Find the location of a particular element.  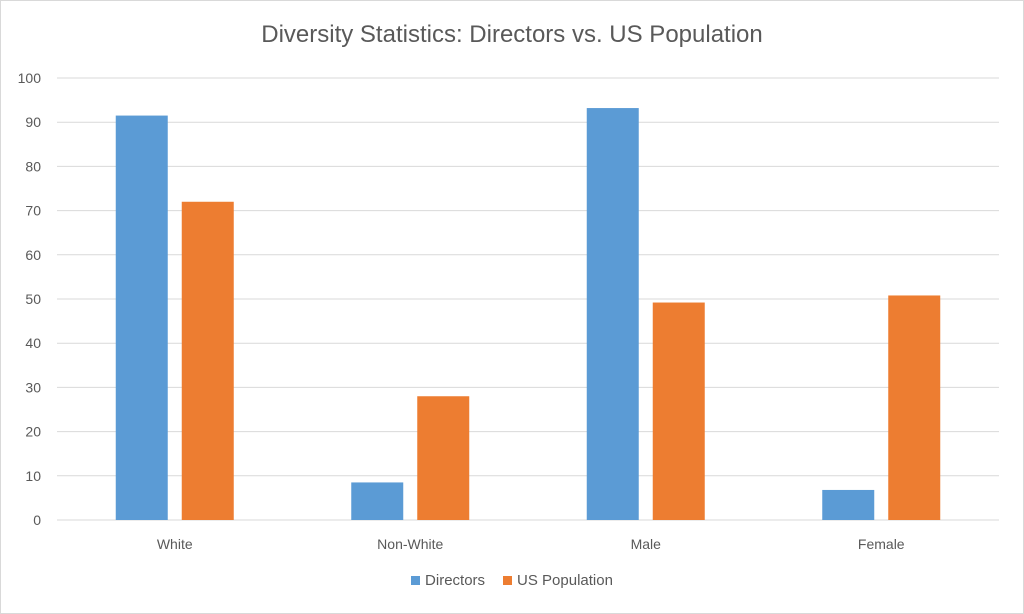

x-tick-label: Male is located at coordinates (646, 544).